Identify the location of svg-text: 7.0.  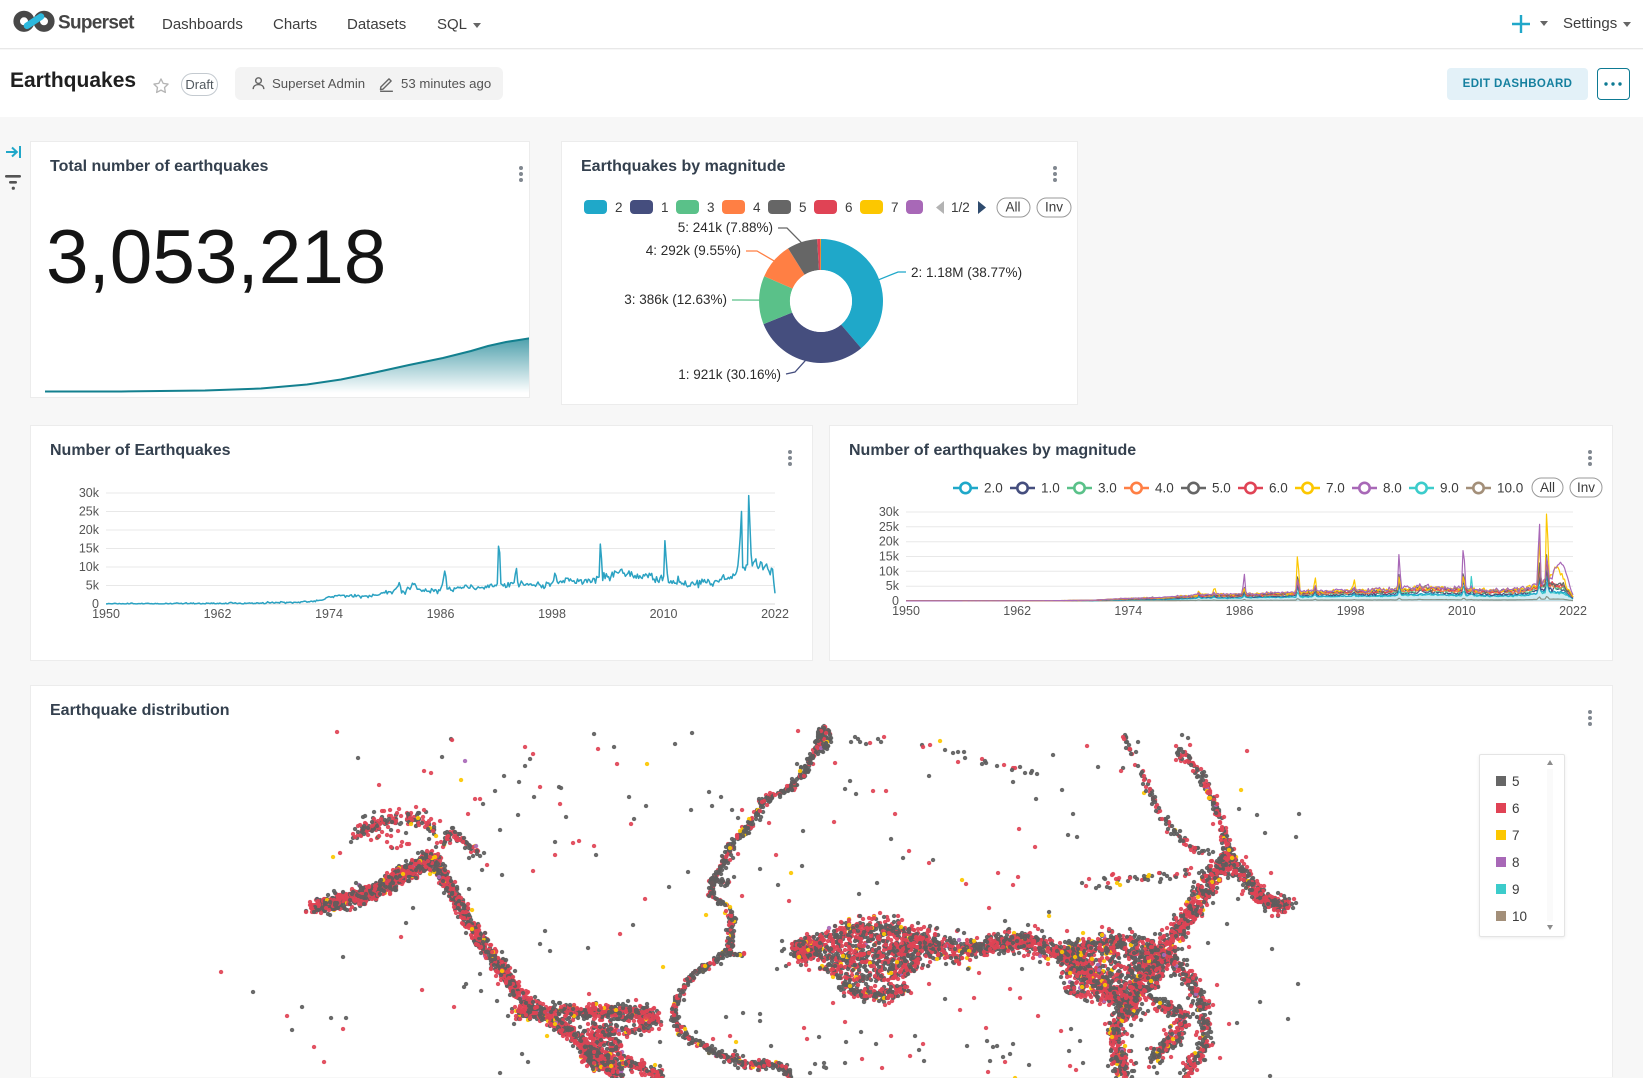
(1335, 488).